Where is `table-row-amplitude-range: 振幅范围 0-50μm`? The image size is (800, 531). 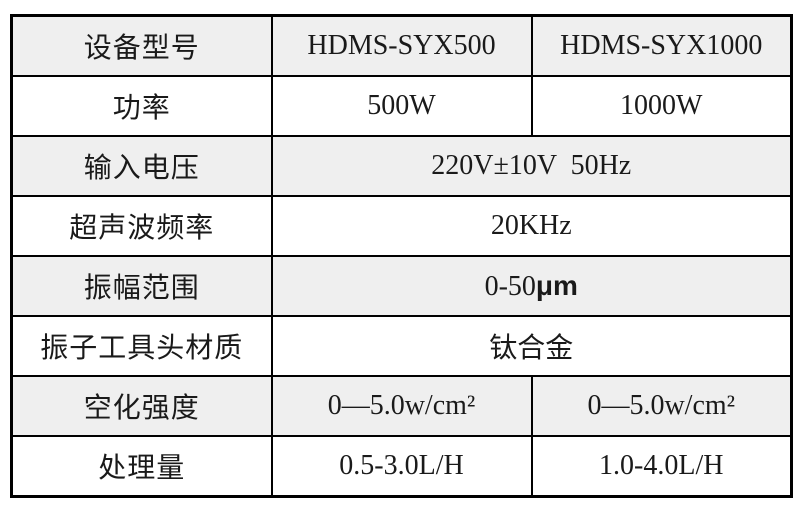 table-row-amplitude-range: 振幅范围 0-50μm is located at coordinates (401, 286).